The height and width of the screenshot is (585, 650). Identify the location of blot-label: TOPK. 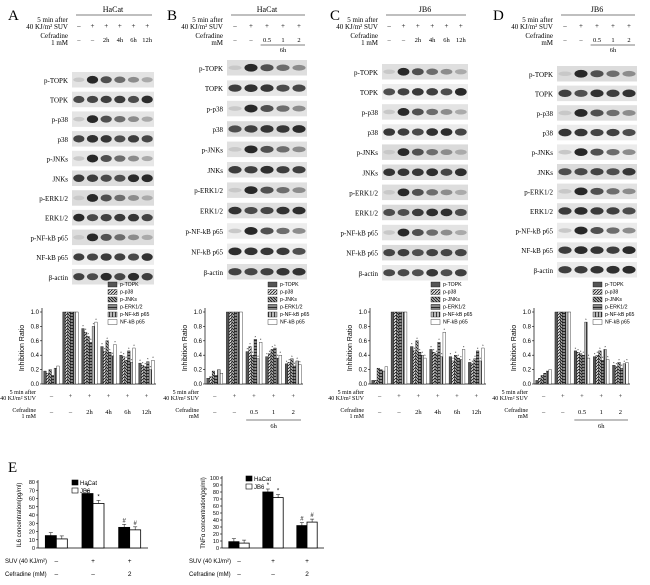
(544, 94).